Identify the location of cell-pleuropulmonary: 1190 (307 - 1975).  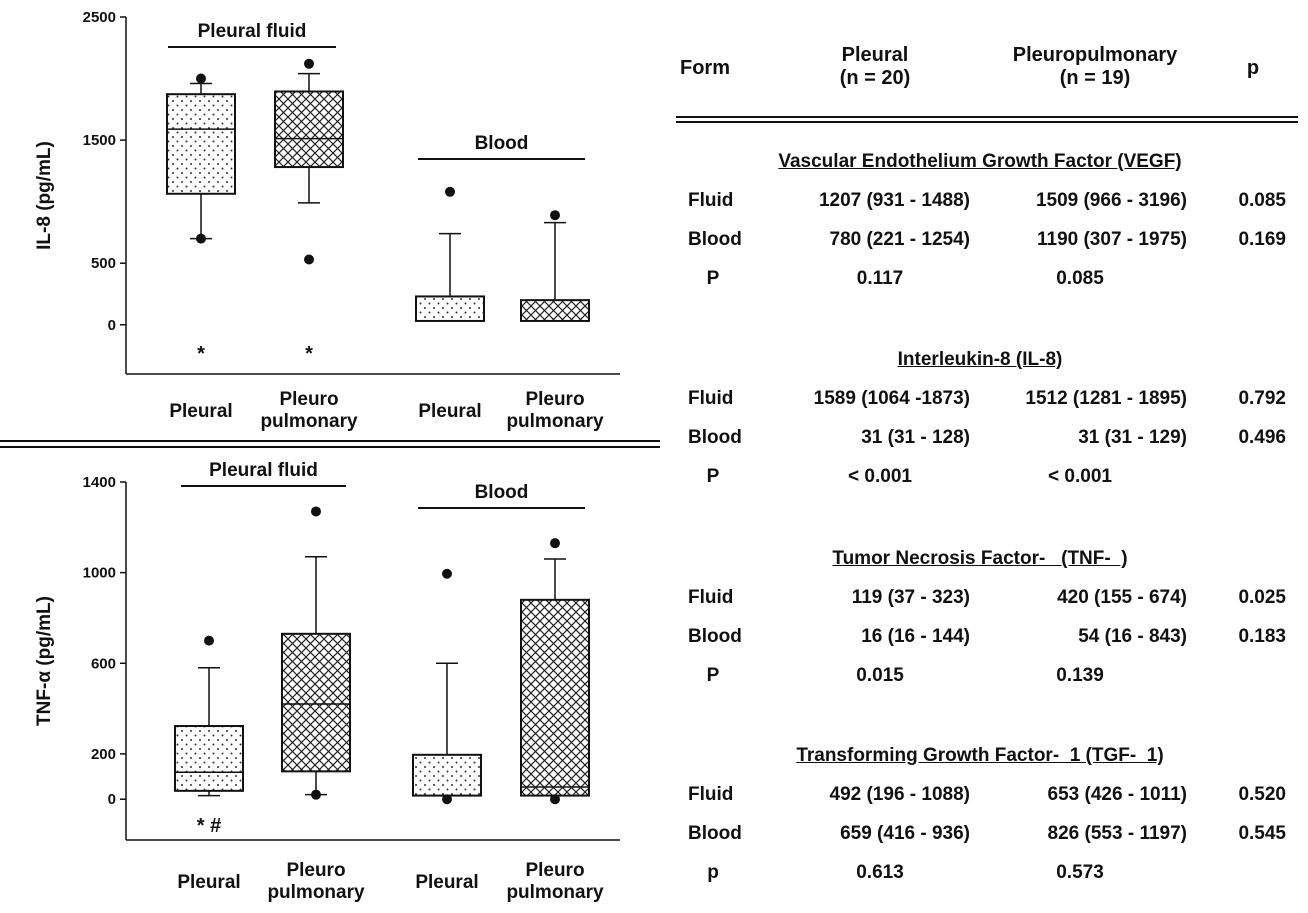
(1111, 239).